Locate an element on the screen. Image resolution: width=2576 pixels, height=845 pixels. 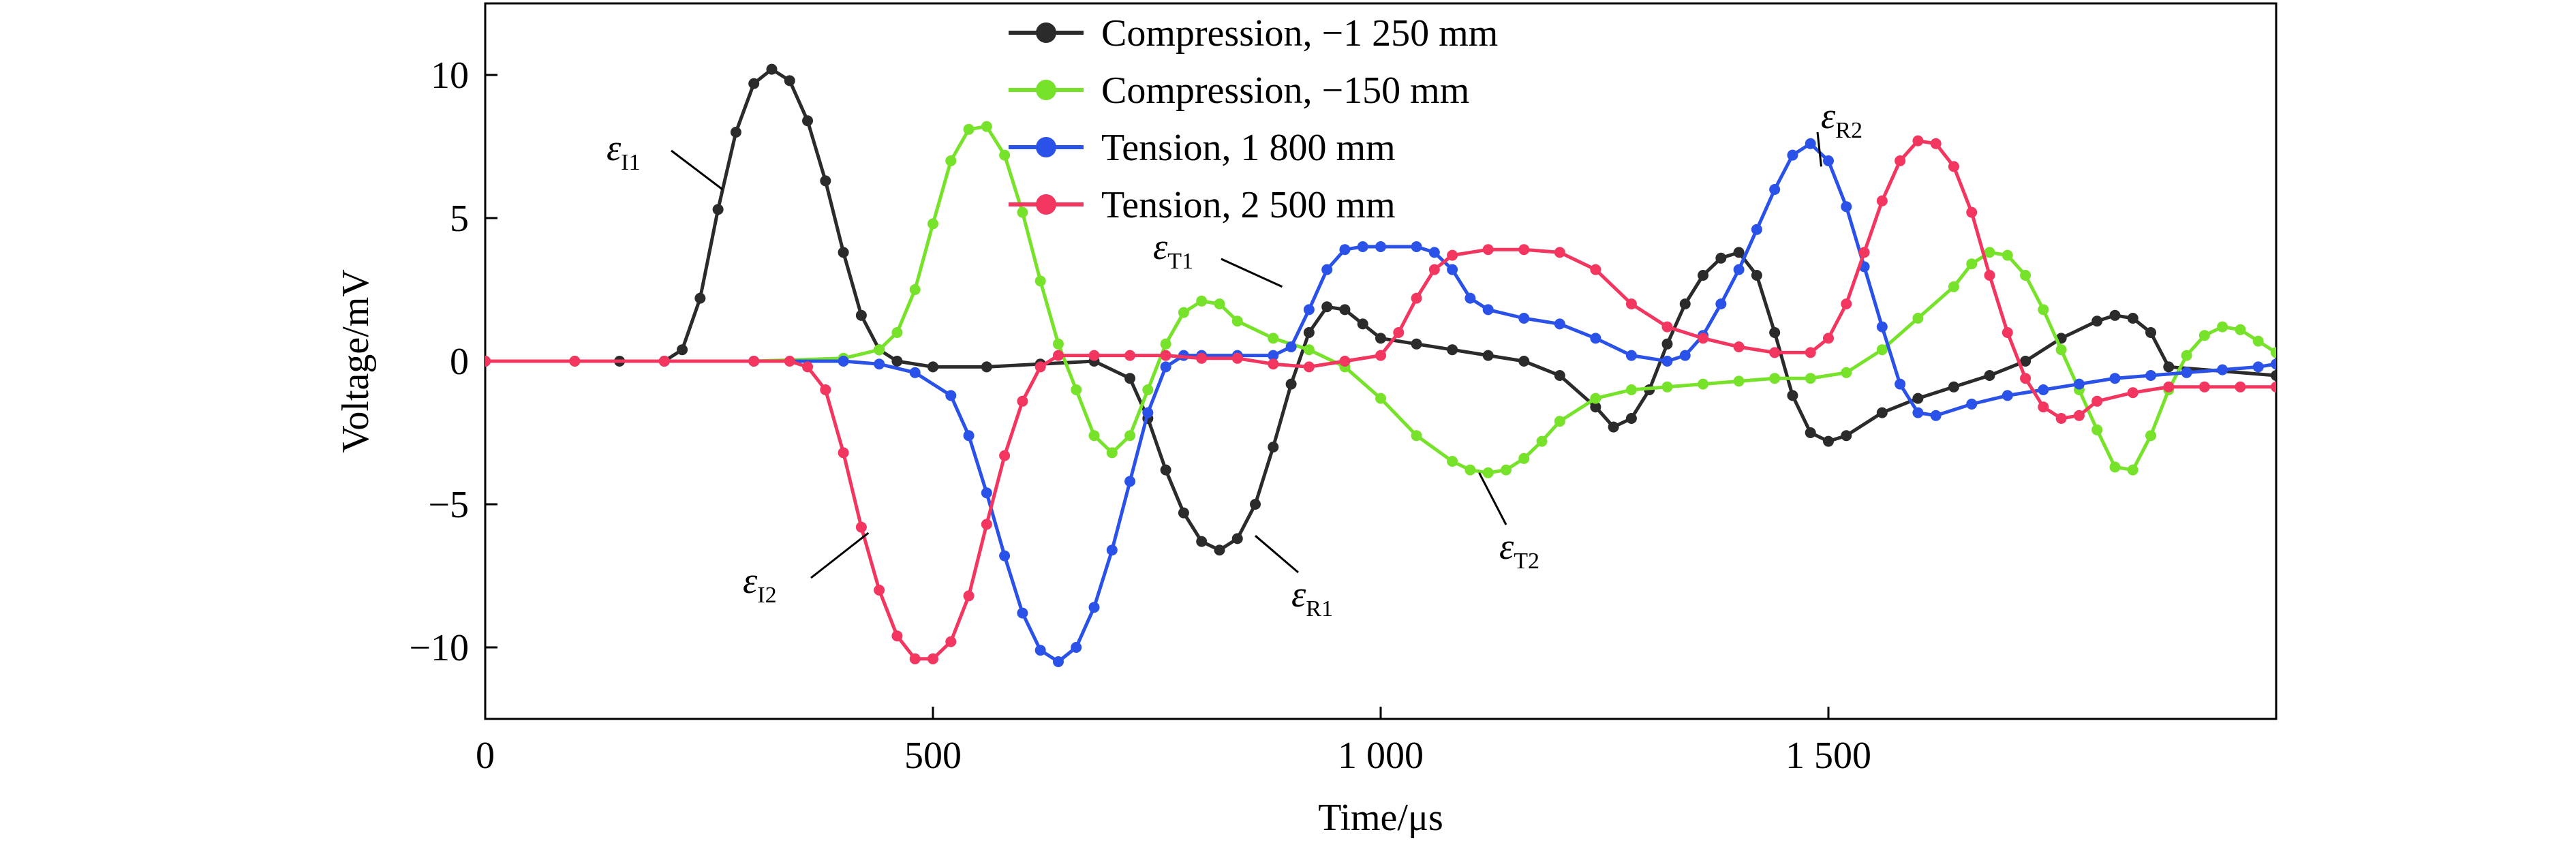
legend-item: Tension, 2 500 mm is located at coordinates (1202, 205).